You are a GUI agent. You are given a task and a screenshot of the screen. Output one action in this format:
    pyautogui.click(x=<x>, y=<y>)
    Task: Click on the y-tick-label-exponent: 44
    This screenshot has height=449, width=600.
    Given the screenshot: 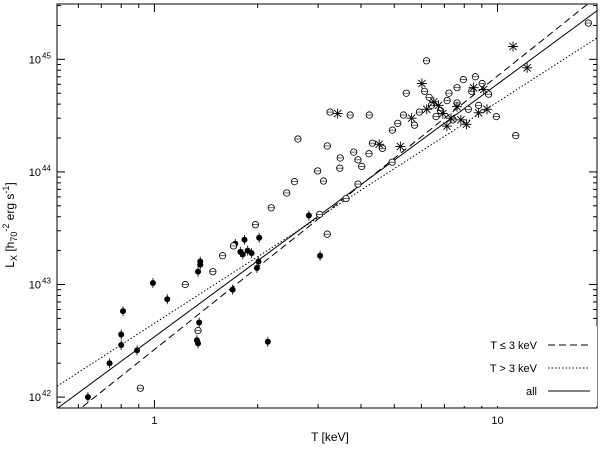 What is the action you would take?
    pyautogui.click(x=46, y=168)
    